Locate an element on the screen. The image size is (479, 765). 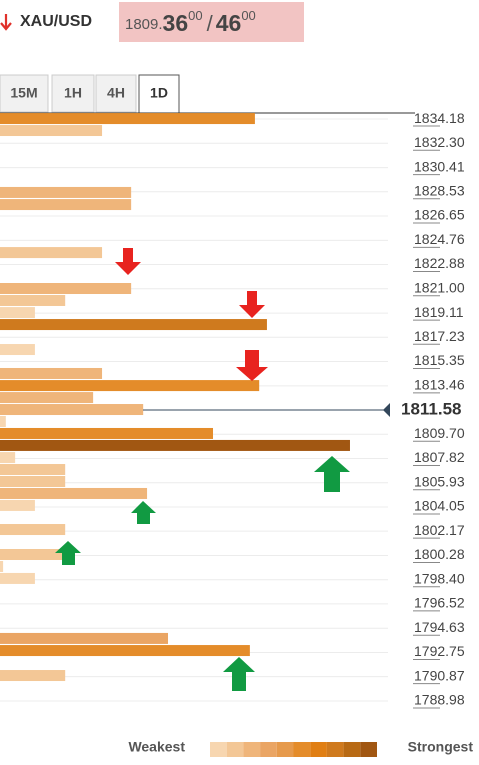
y-tick-label: 1828.53 is located at coordinates (439, 190).